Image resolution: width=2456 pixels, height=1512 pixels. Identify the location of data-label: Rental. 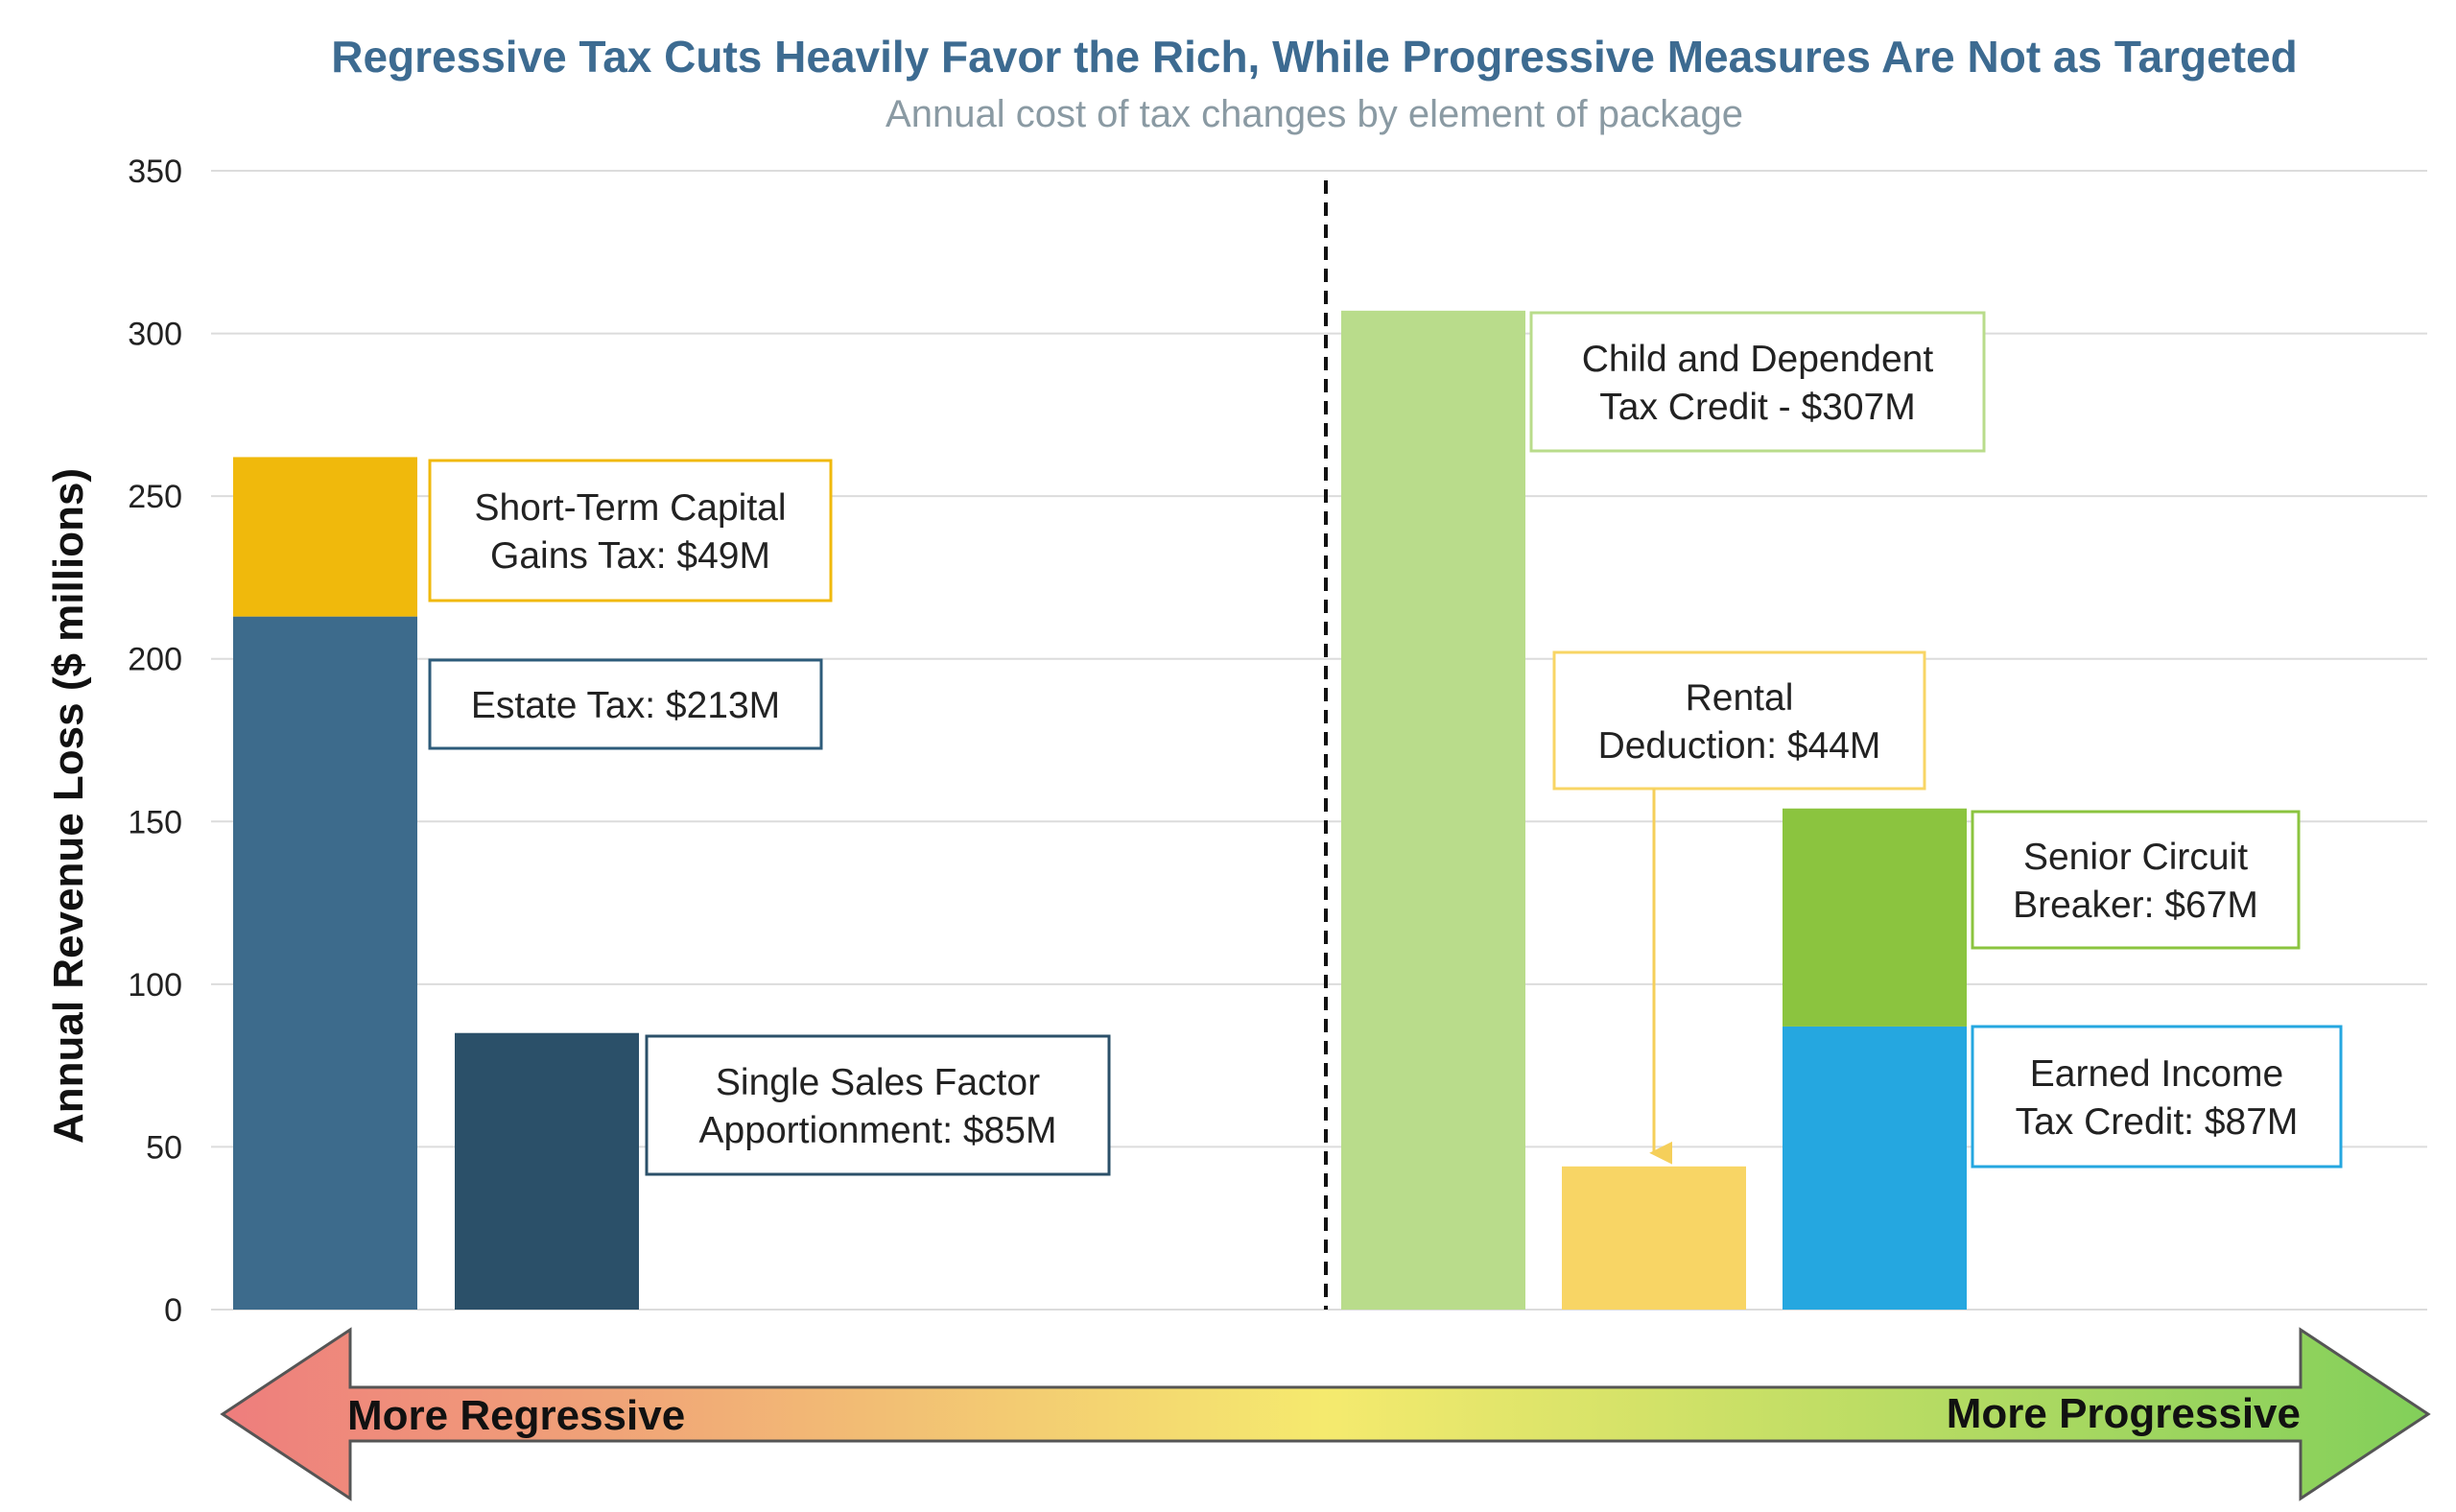
(1740, 698).